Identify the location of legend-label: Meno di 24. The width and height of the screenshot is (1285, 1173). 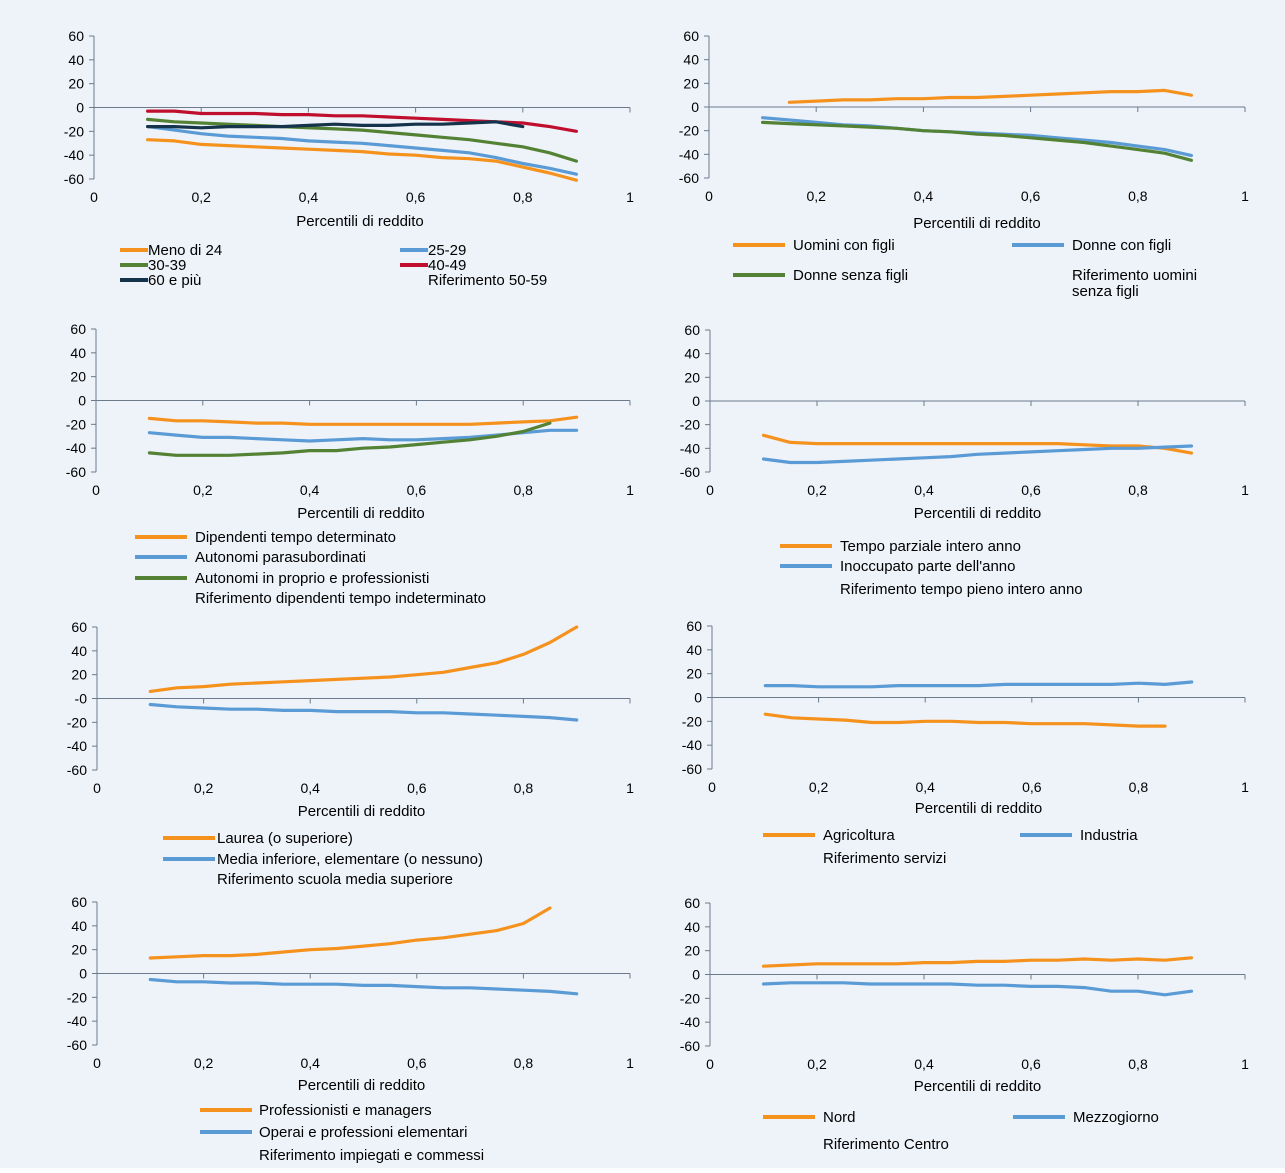
(185, 250).